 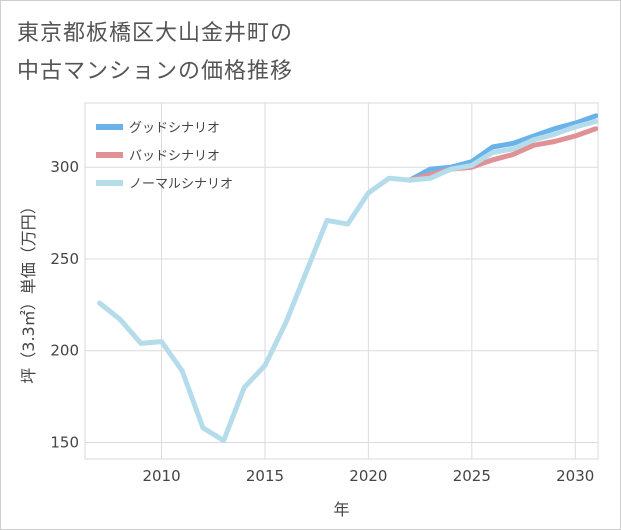 What do you see at coordinates (368, 476) in the screenshot?
I see `x-tick-label: 2020` at bounding box center [368, 476].